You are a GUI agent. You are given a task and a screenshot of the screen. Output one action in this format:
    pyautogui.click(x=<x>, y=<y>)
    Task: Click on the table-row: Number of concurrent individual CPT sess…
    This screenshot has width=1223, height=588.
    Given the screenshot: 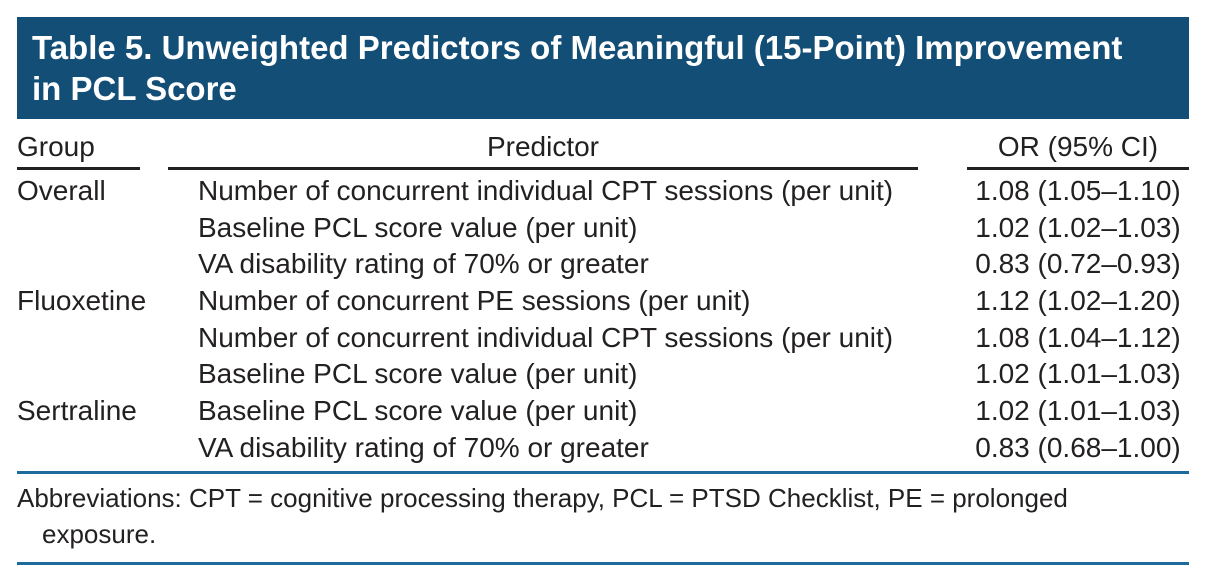 What is the action you would take?
    pyautogui.click(x=603, y=338)
    